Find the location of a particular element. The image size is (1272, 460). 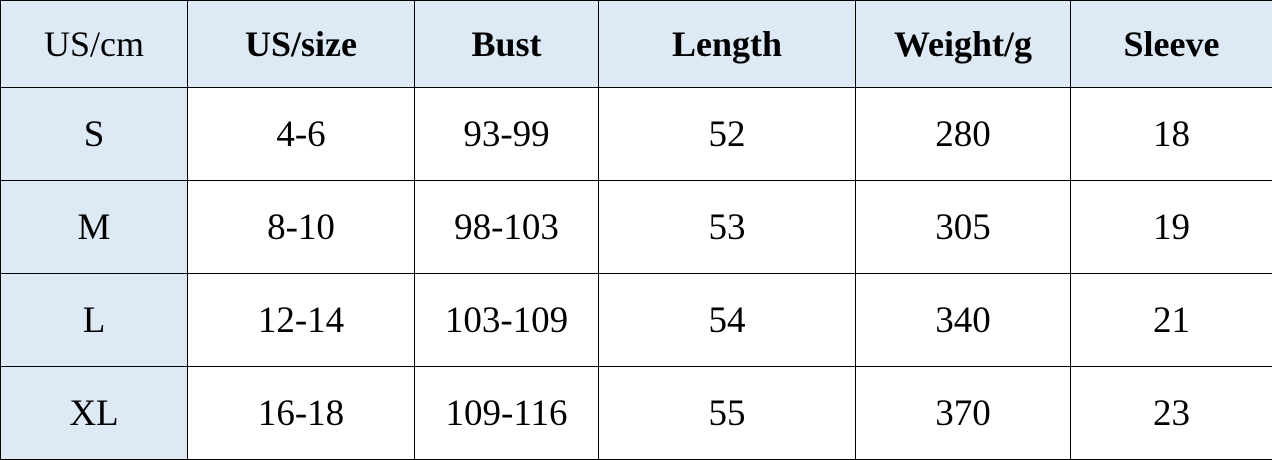

header-bust: Bust is located at coordinates (507, 44).